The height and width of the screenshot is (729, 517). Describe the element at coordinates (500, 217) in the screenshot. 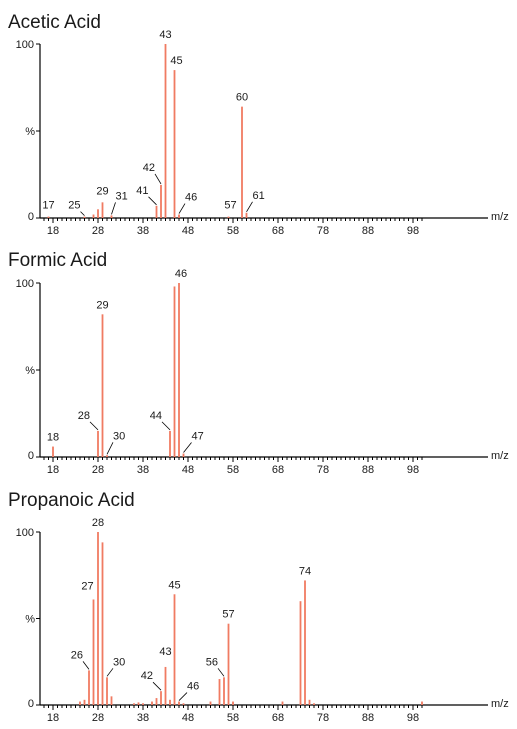

I see `x-axis-label: m/z` at that location.